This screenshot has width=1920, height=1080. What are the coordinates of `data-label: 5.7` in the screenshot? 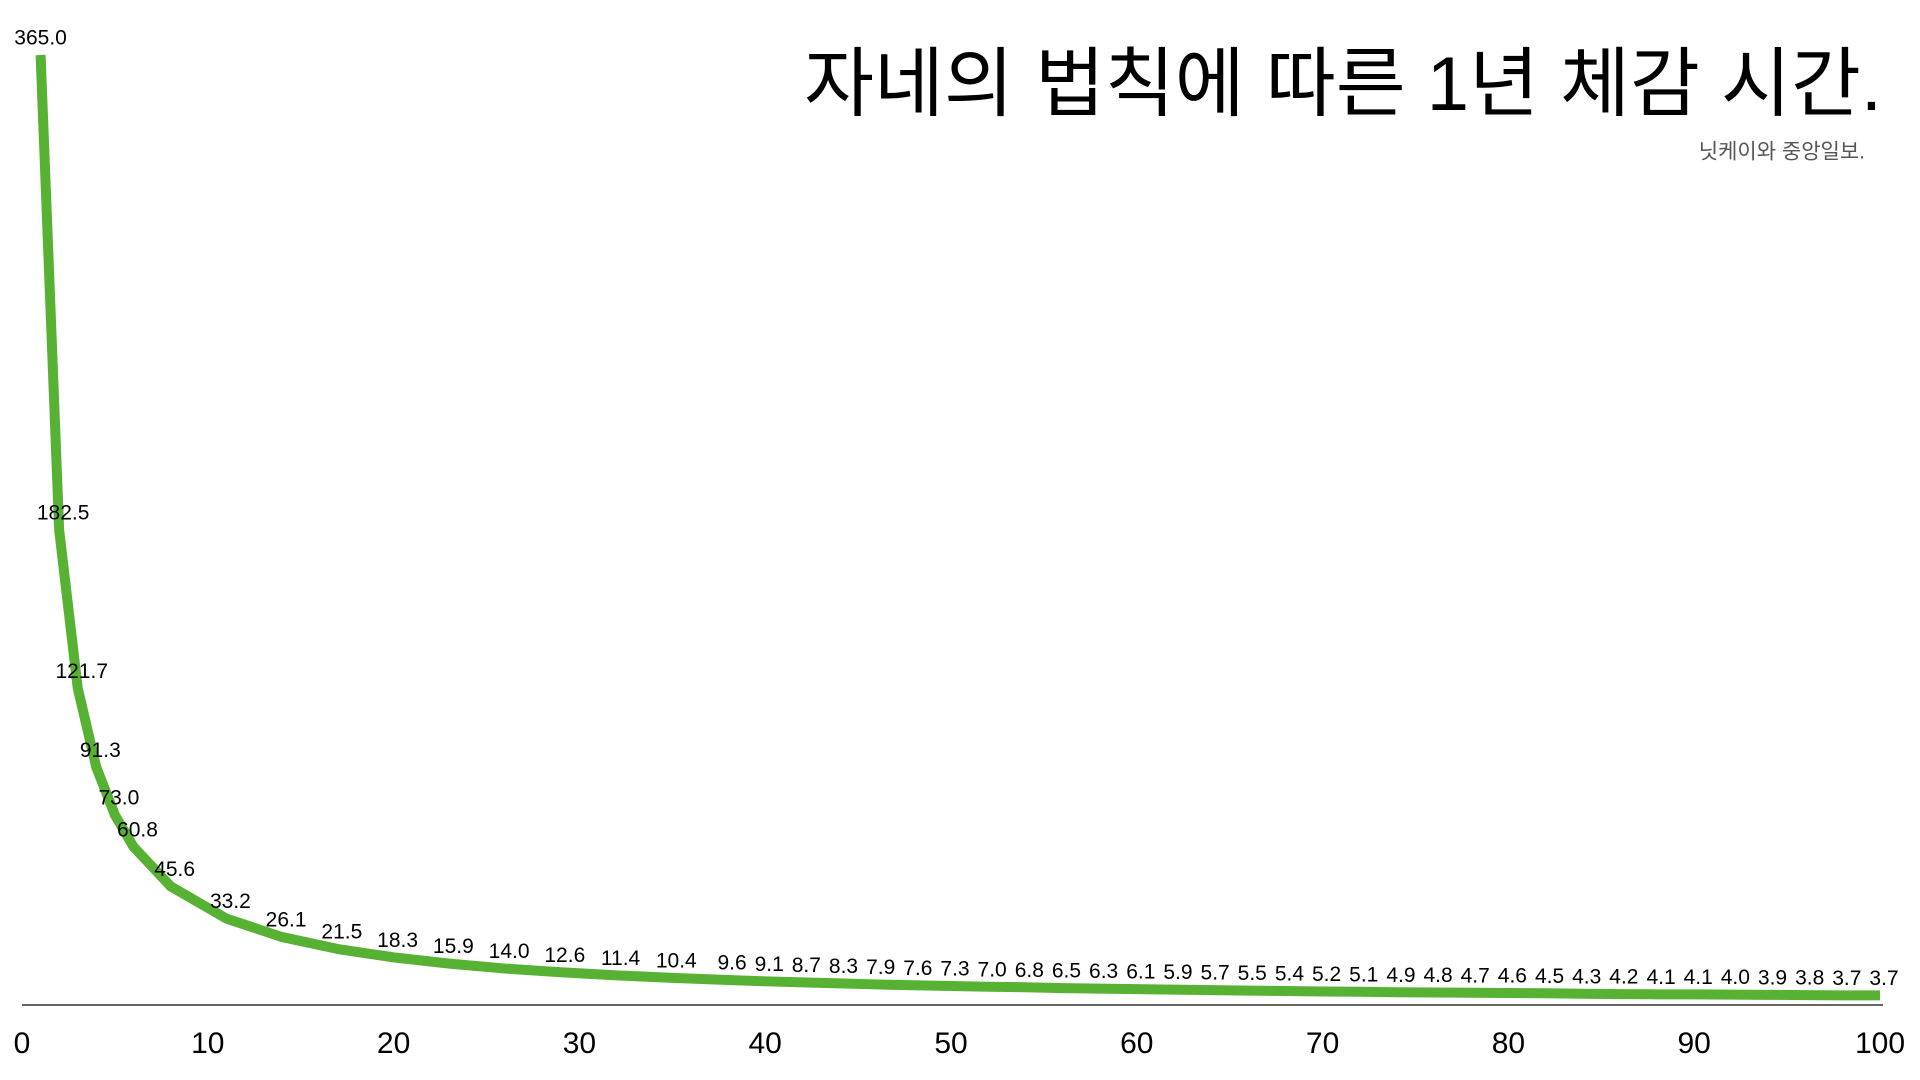 It's located at (1215, 973).